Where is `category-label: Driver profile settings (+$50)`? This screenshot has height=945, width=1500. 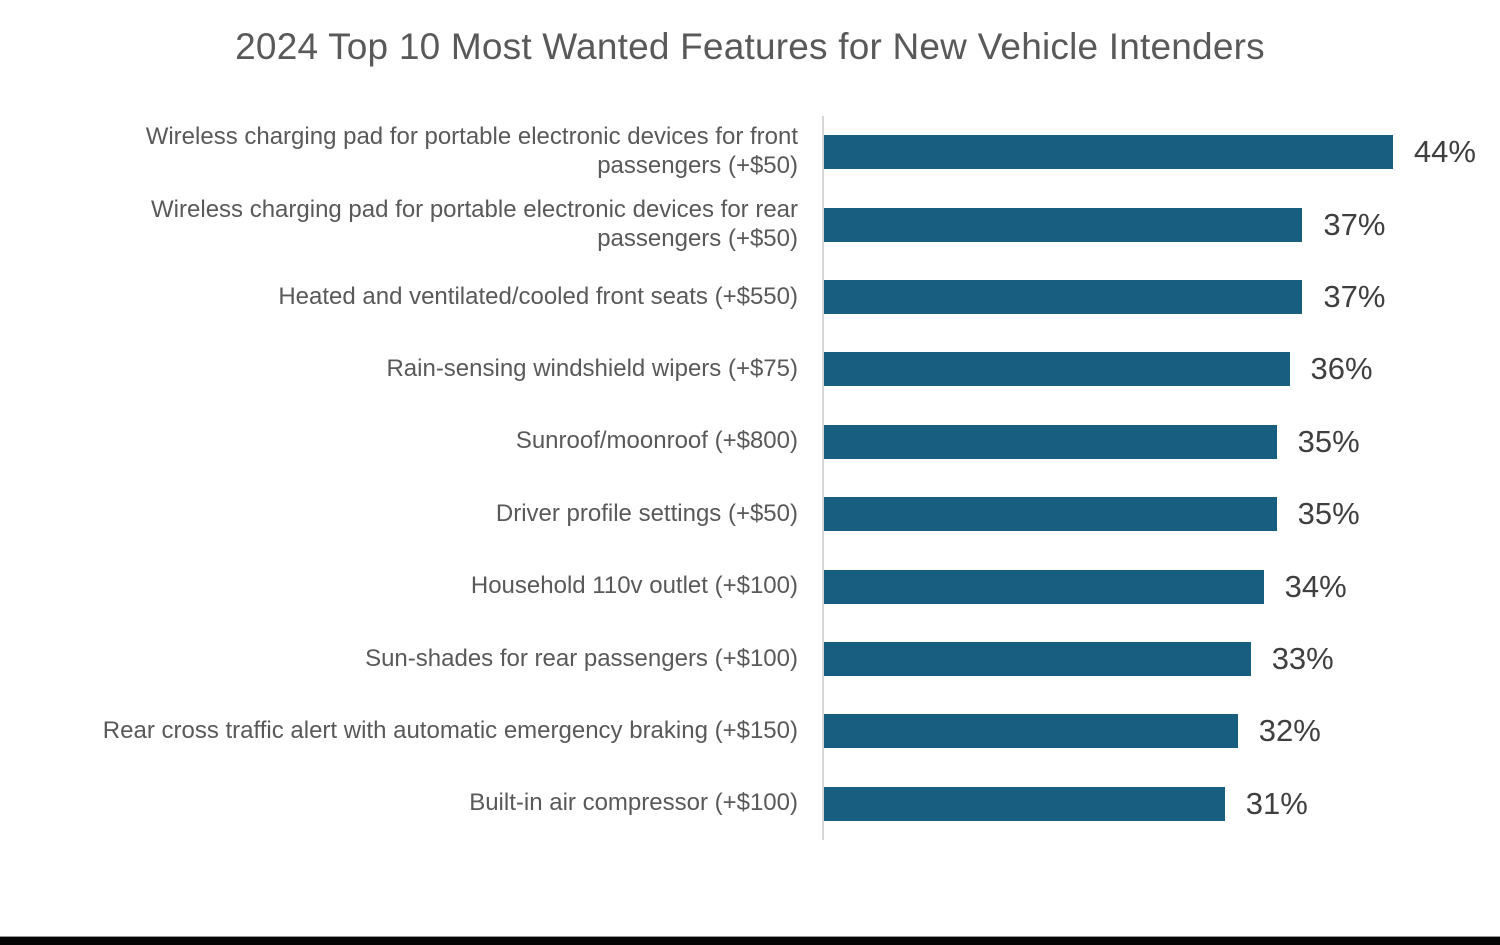
category-label: Driver profile settings (+$50) is located at coordinates (646, 513).